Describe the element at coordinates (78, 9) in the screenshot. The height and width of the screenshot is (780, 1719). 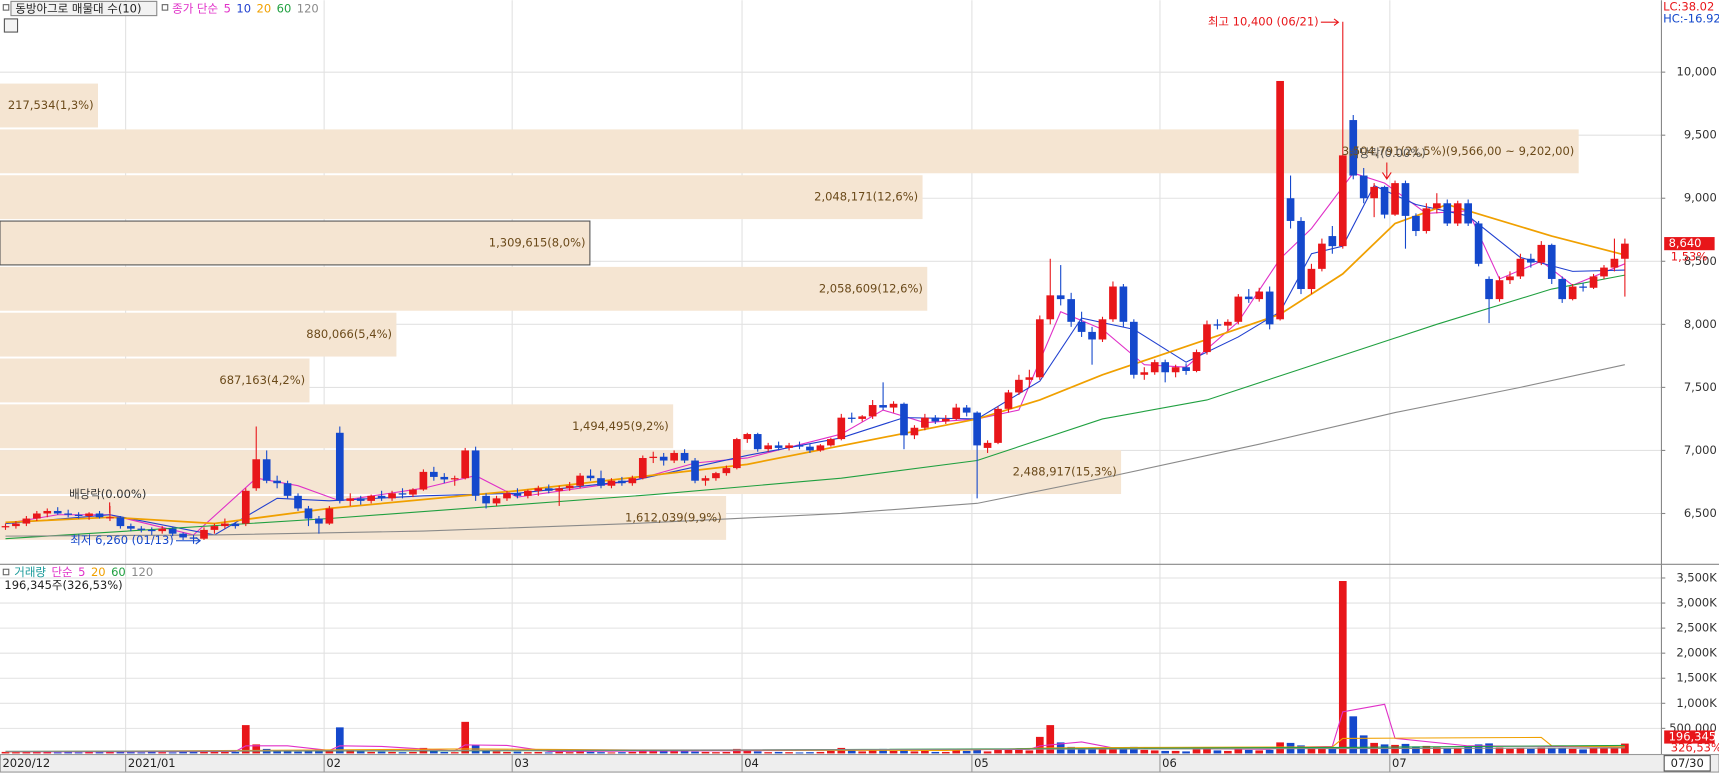
I see `chart-title: 동방아그로 매물대 수(10)` at that location.